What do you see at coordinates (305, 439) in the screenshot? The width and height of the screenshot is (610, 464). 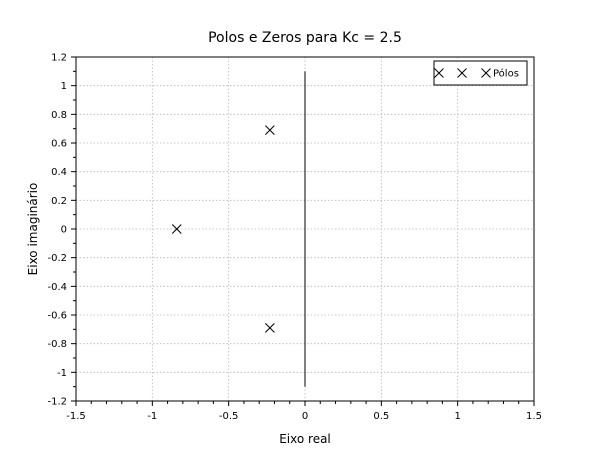 I see `x-axis-label: Eixo real` at bounding box center [305, 439].